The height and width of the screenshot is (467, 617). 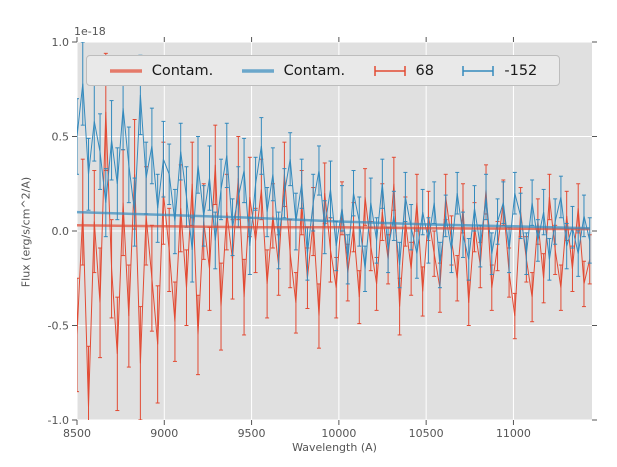 What do you see at coordinates (77, 433) in the screenshot?
I see `svg-text: 8500` at bounding box center [77, 433].